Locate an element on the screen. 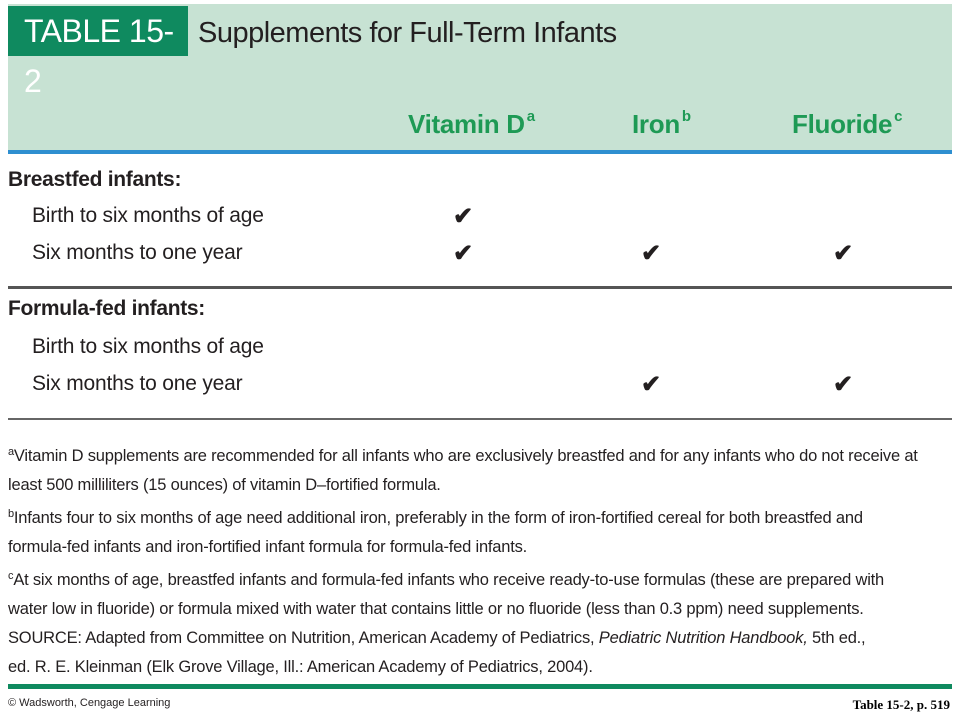 The height and width of the screenshot is (720, 960). group-divider is located at coordinates (480, 287).